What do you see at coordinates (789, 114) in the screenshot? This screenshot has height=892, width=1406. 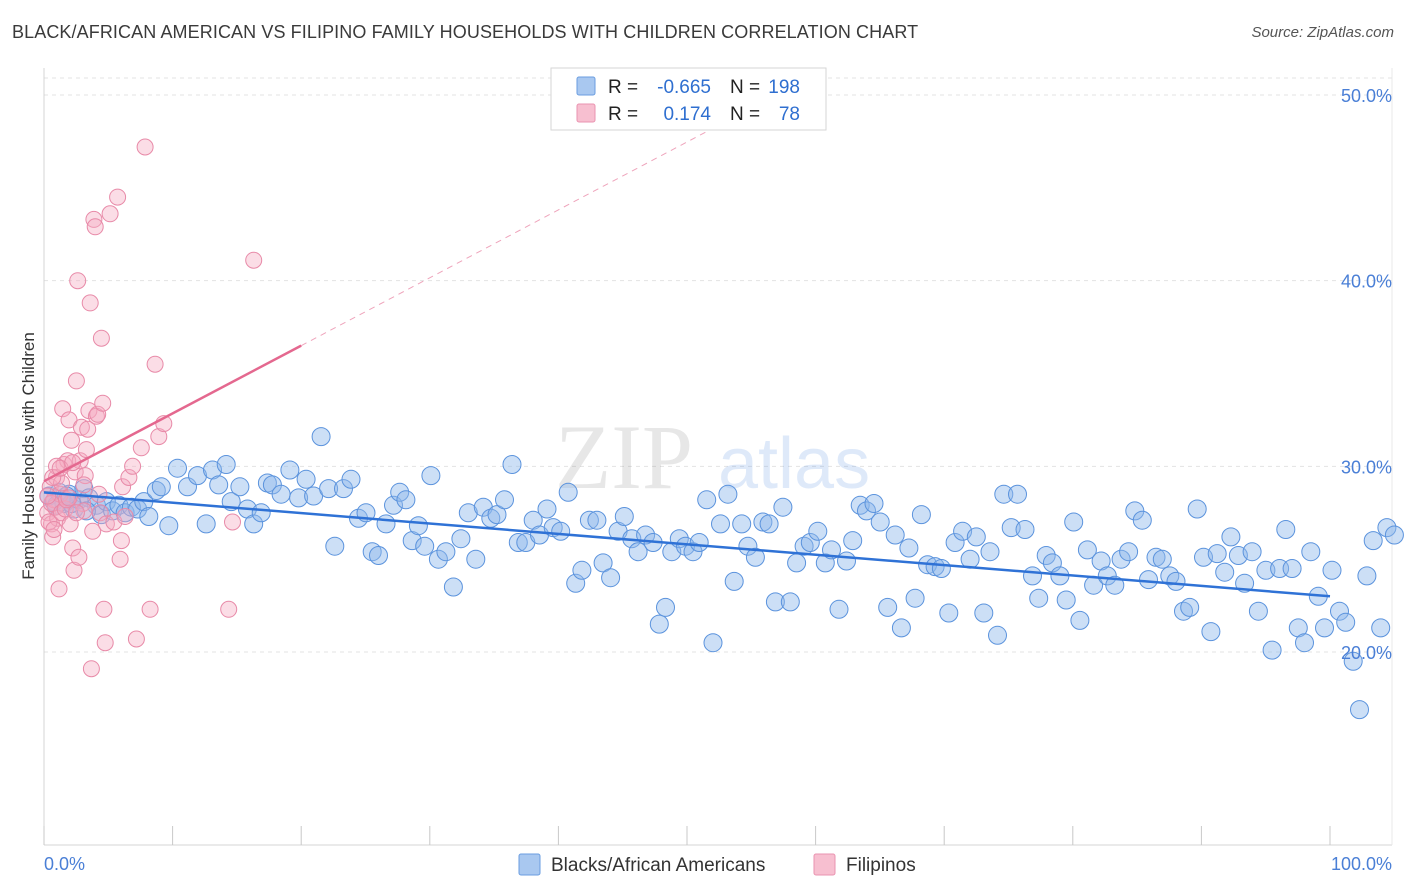 I see `legend-n-value-2: 78` at bounding box center [789, 114].